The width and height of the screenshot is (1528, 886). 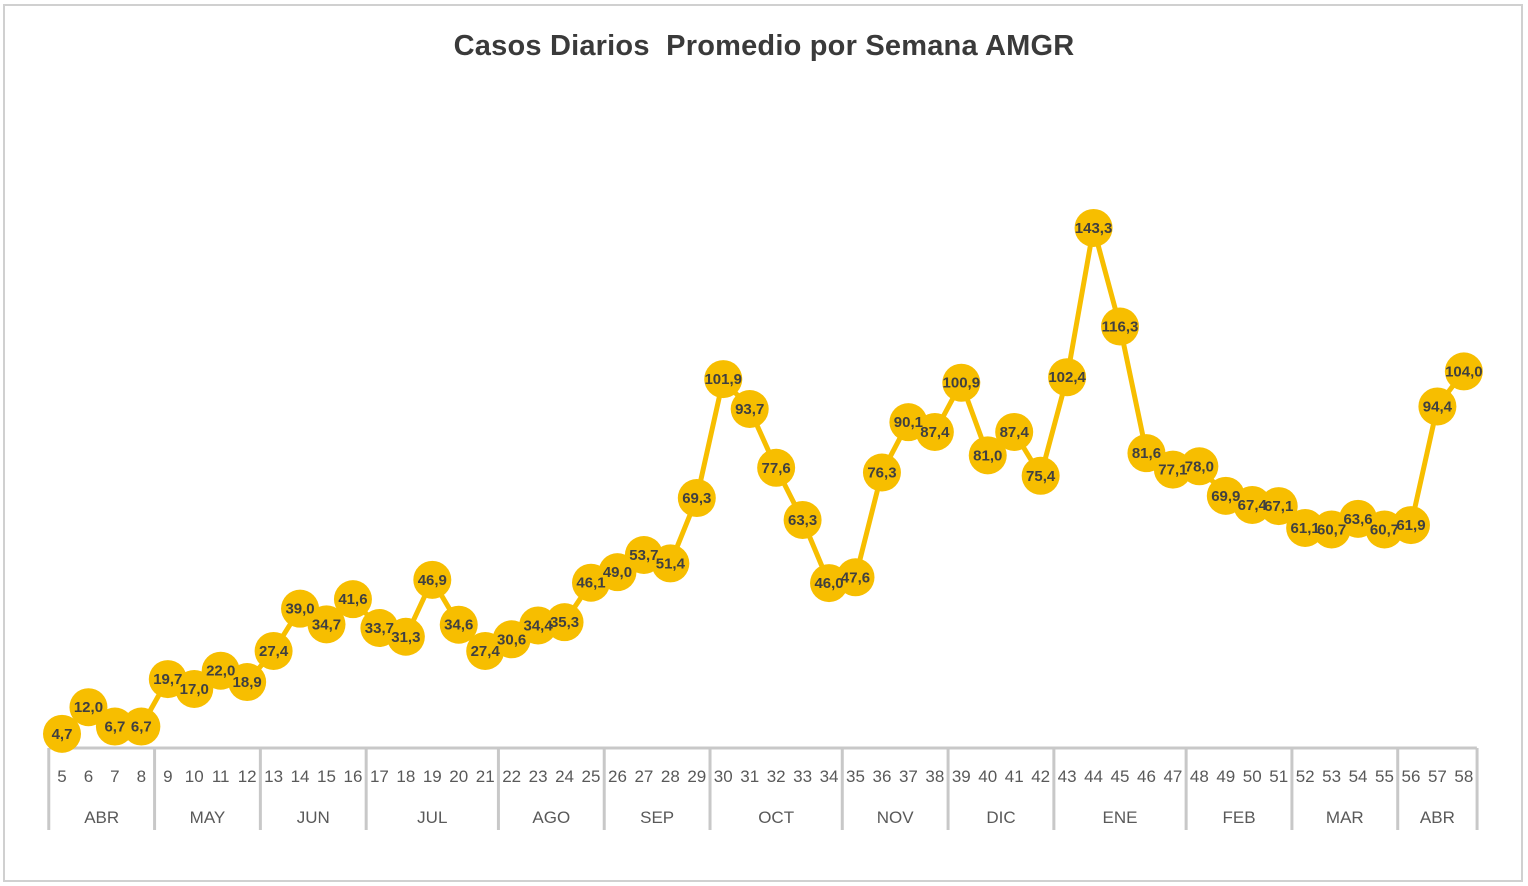 What do you see at coordinates (208, 817) in the screenshot?
I see `month-label: MAY` at bounding box center [208, 817].